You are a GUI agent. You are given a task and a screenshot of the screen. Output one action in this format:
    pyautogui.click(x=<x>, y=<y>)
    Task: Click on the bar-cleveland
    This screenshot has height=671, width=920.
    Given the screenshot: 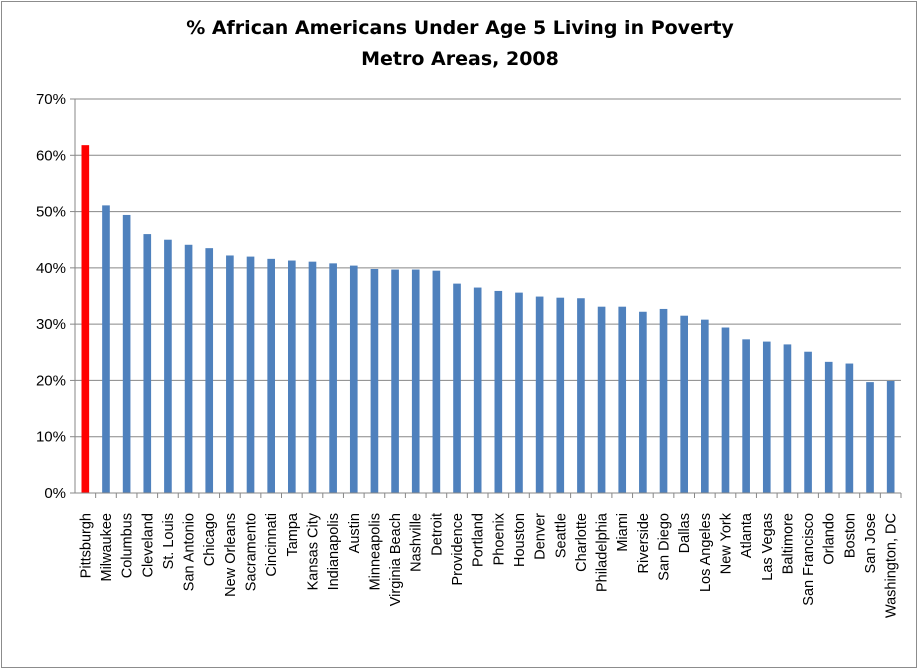 What is the action you would take?
    pyautogui.click(x=147, y=364)
    